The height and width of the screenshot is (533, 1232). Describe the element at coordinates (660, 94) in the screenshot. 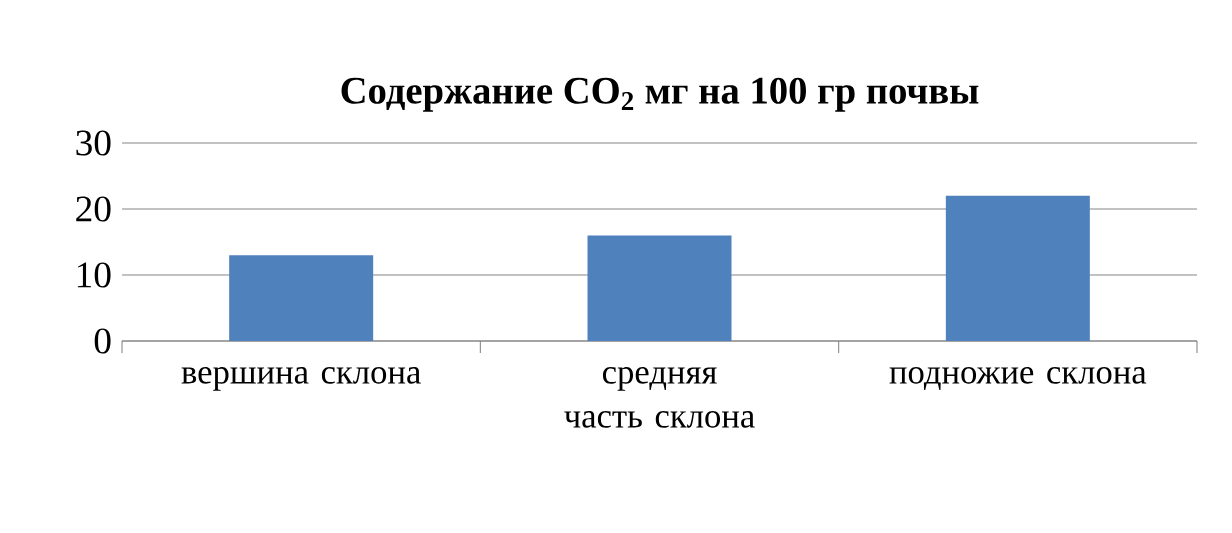

I see `chart-title: Содержание CO$_{2}$ мг на 100 гр почвы` at that location.